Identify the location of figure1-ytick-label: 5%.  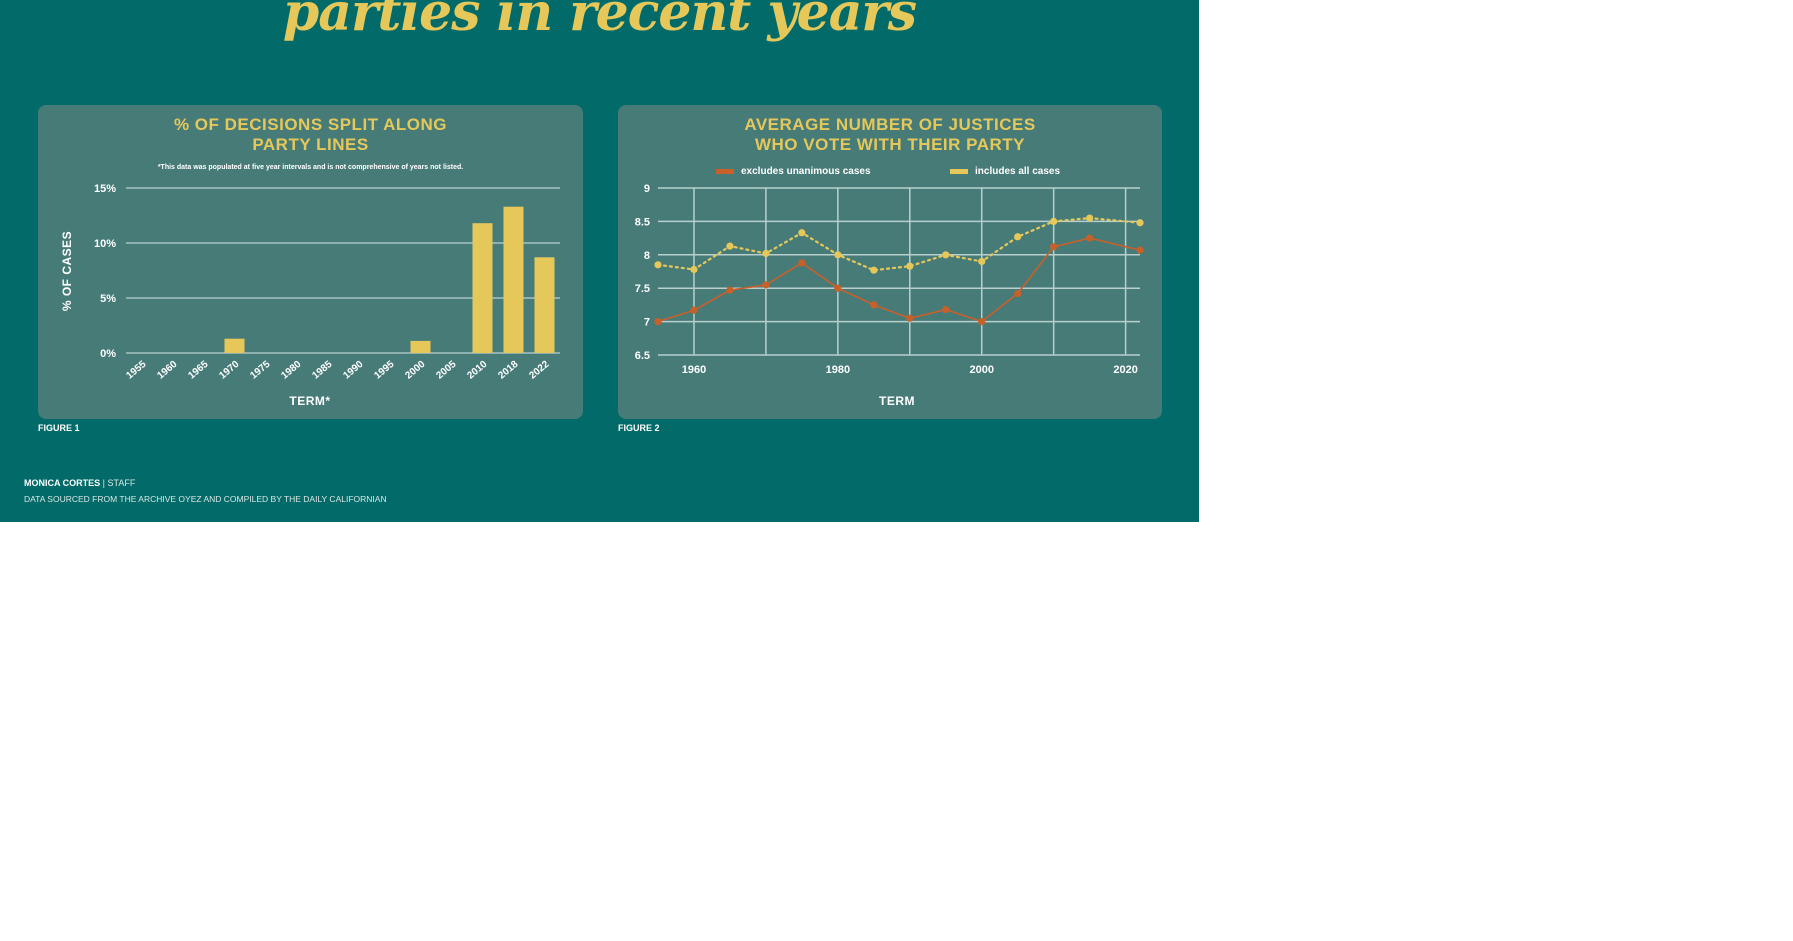
(108, 299).